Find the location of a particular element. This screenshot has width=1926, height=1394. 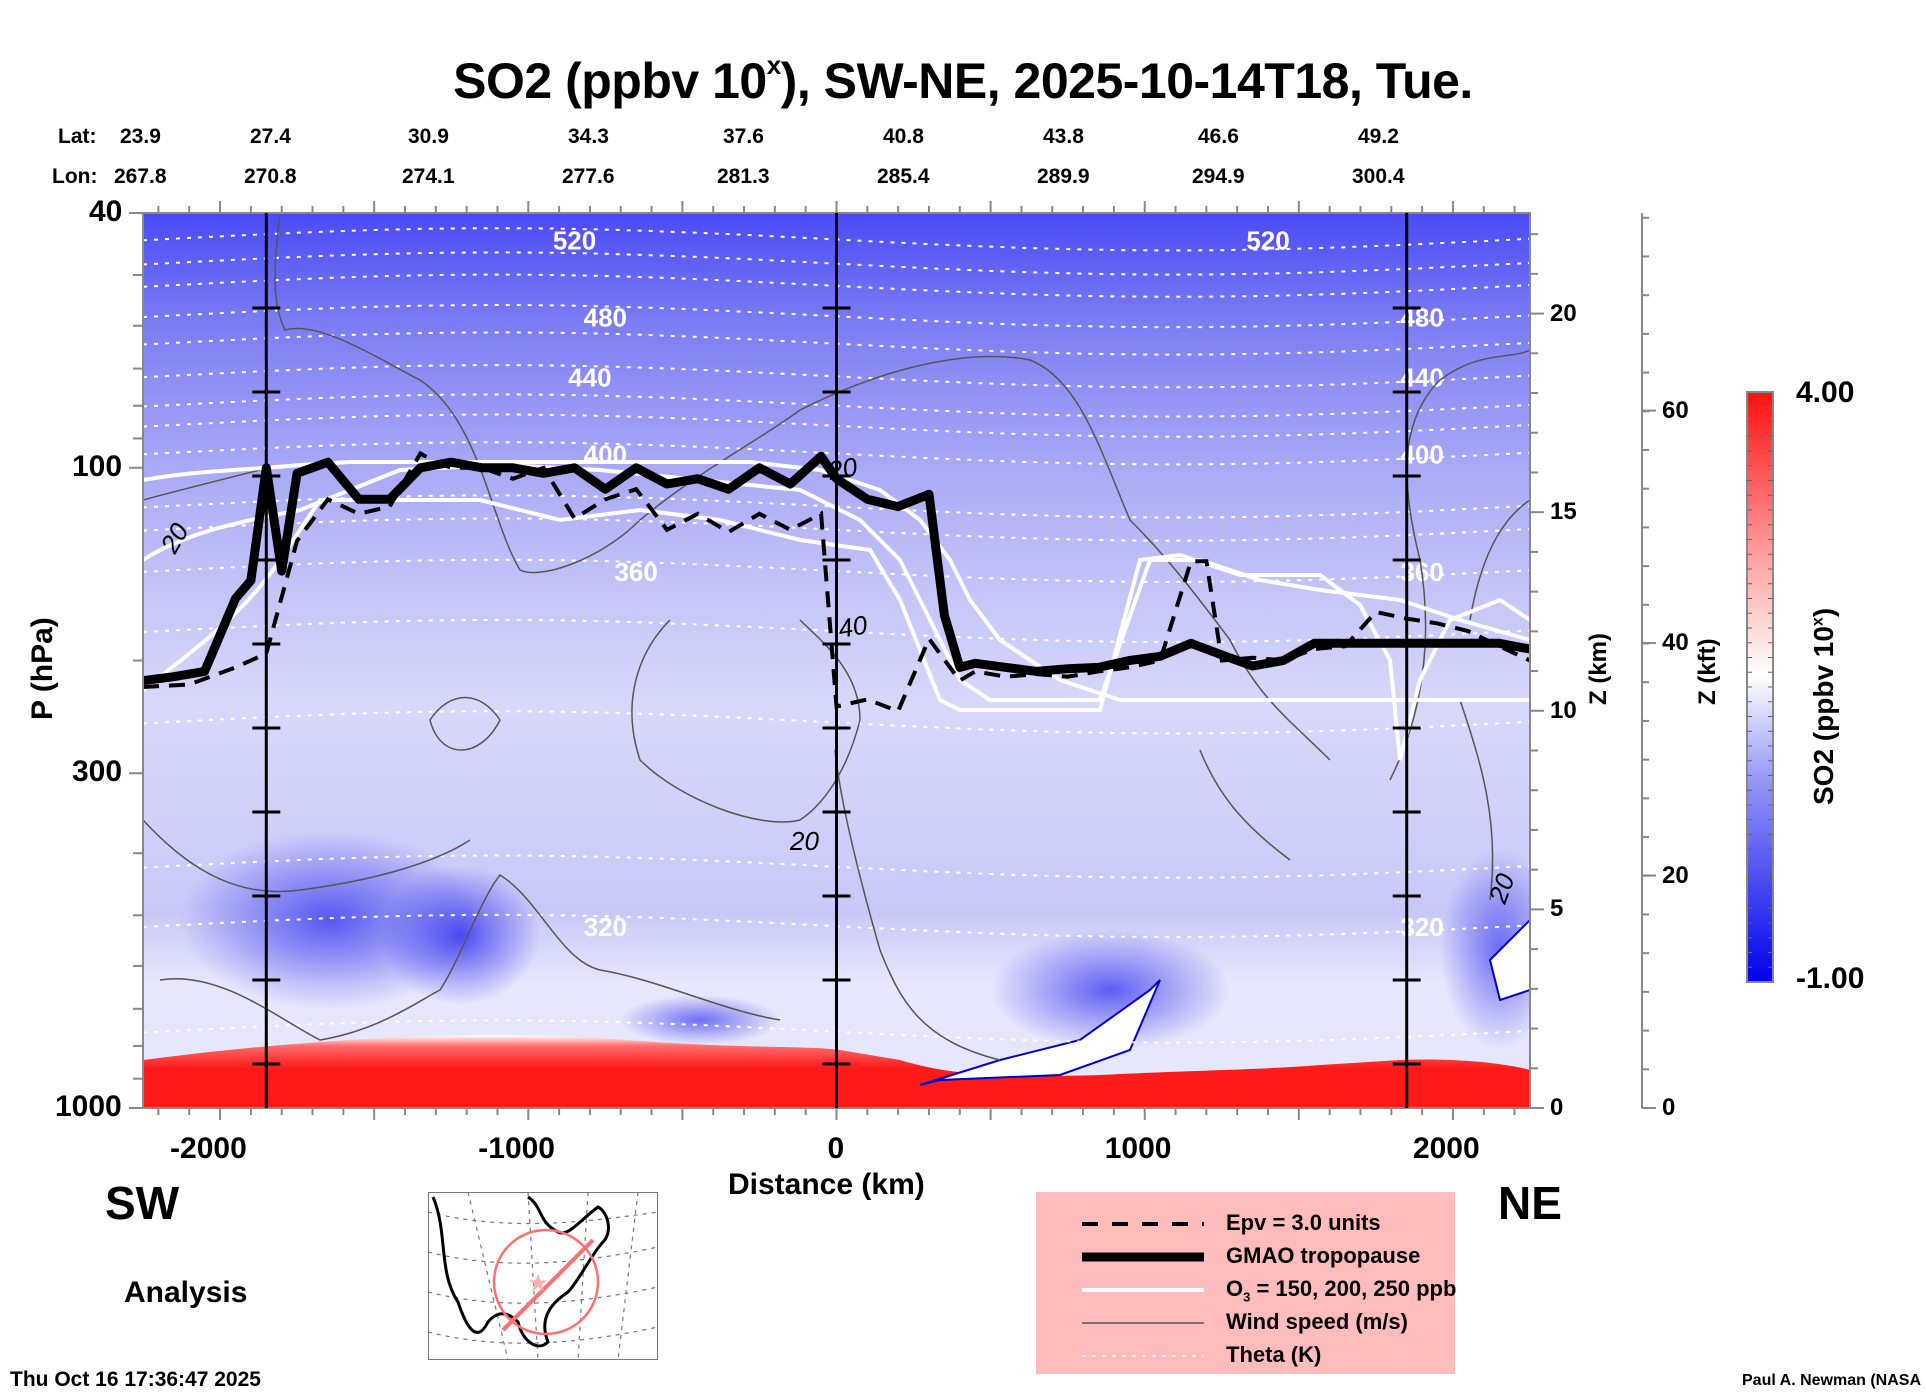

lon-value: 289.9 is located at coordinates (1063, 176).